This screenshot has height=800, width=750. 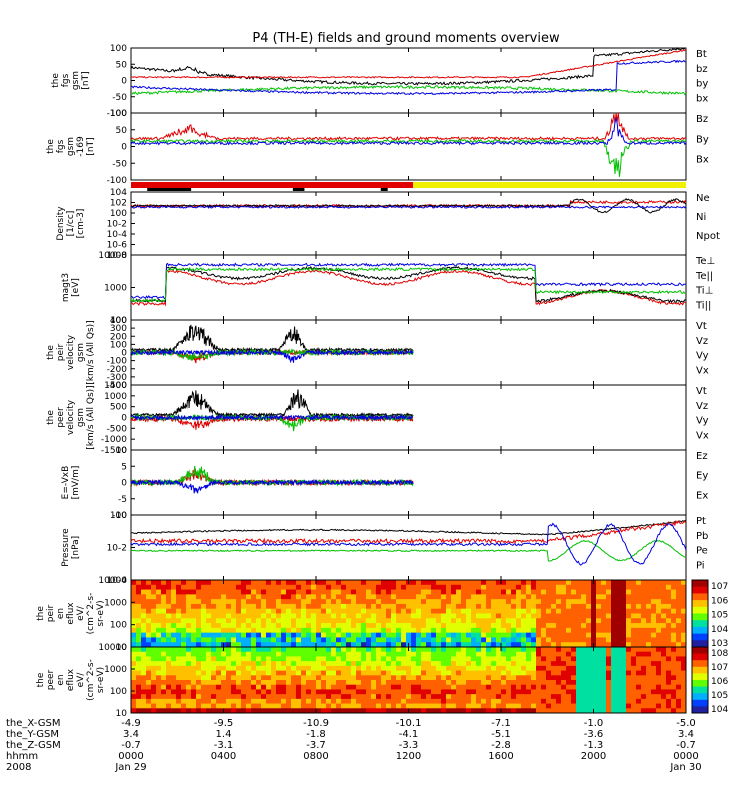 What do you see at coordinates (66, 80) in the screenshot?
I see `fgs-ylabel-line: fgs` at bounding box center [66, 80].